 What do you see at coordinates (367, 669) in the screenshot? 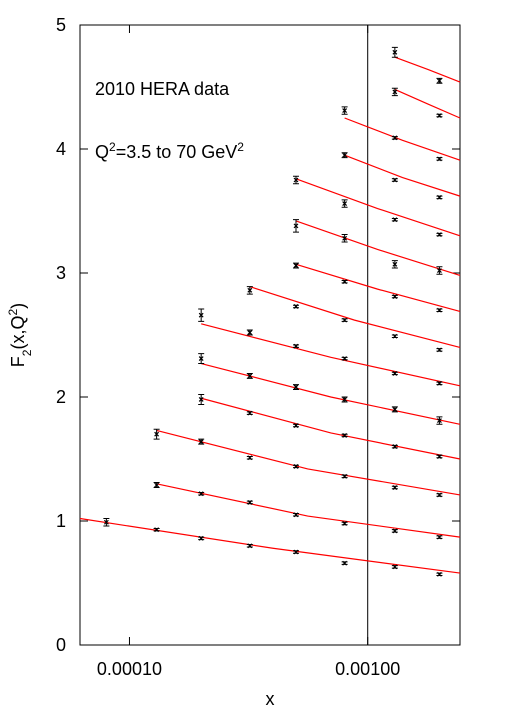
I see `x-tick-label: 0.00100` at bounding box center [367, 669].